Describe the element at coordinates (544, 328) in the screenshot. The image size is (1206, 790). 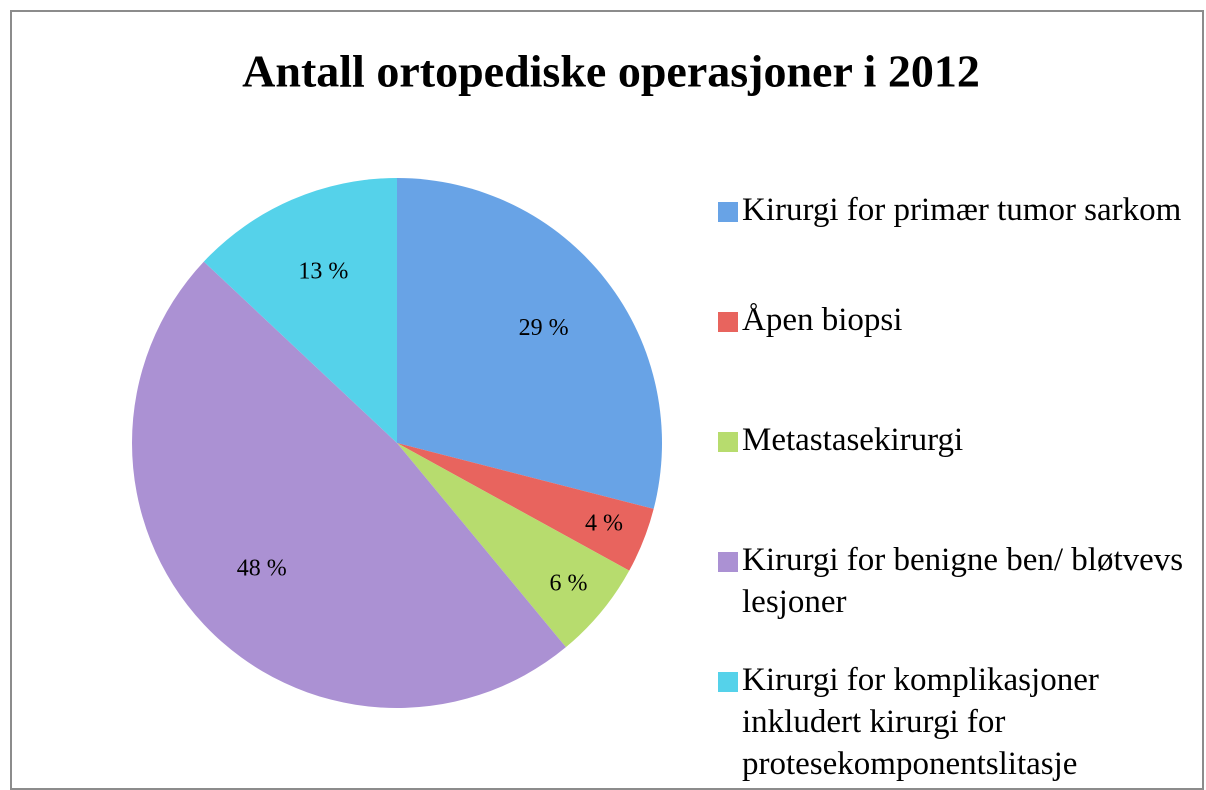
I see `data-label: 29 %` at that location.